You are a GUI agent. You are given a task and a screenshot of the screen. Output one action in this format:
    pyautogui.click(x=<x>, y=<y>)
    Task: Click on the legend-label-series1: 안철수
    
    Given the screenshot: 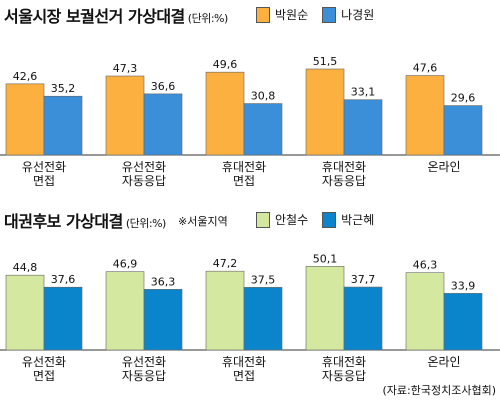 What is the action you would take?
    pyautogui.click(x=292, y=220)
    